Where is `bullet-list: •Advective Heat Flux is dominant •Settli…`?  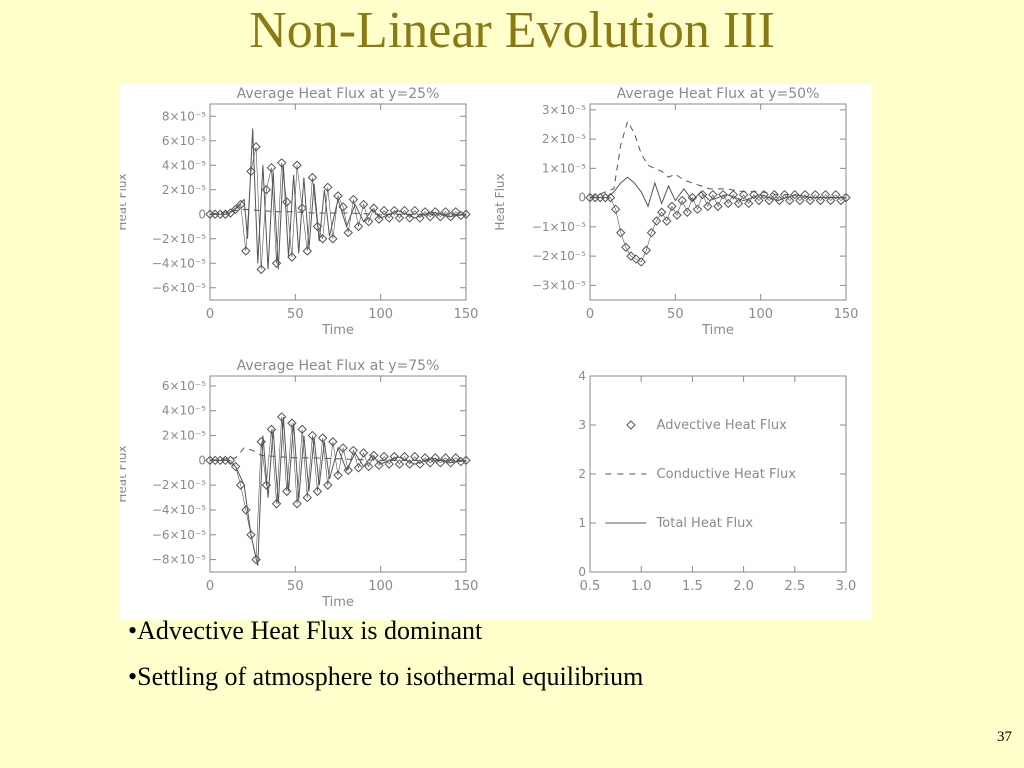 bullet-list: •Advective Heat Flux is dominant •Settli… is located at coordinates (385, 662).